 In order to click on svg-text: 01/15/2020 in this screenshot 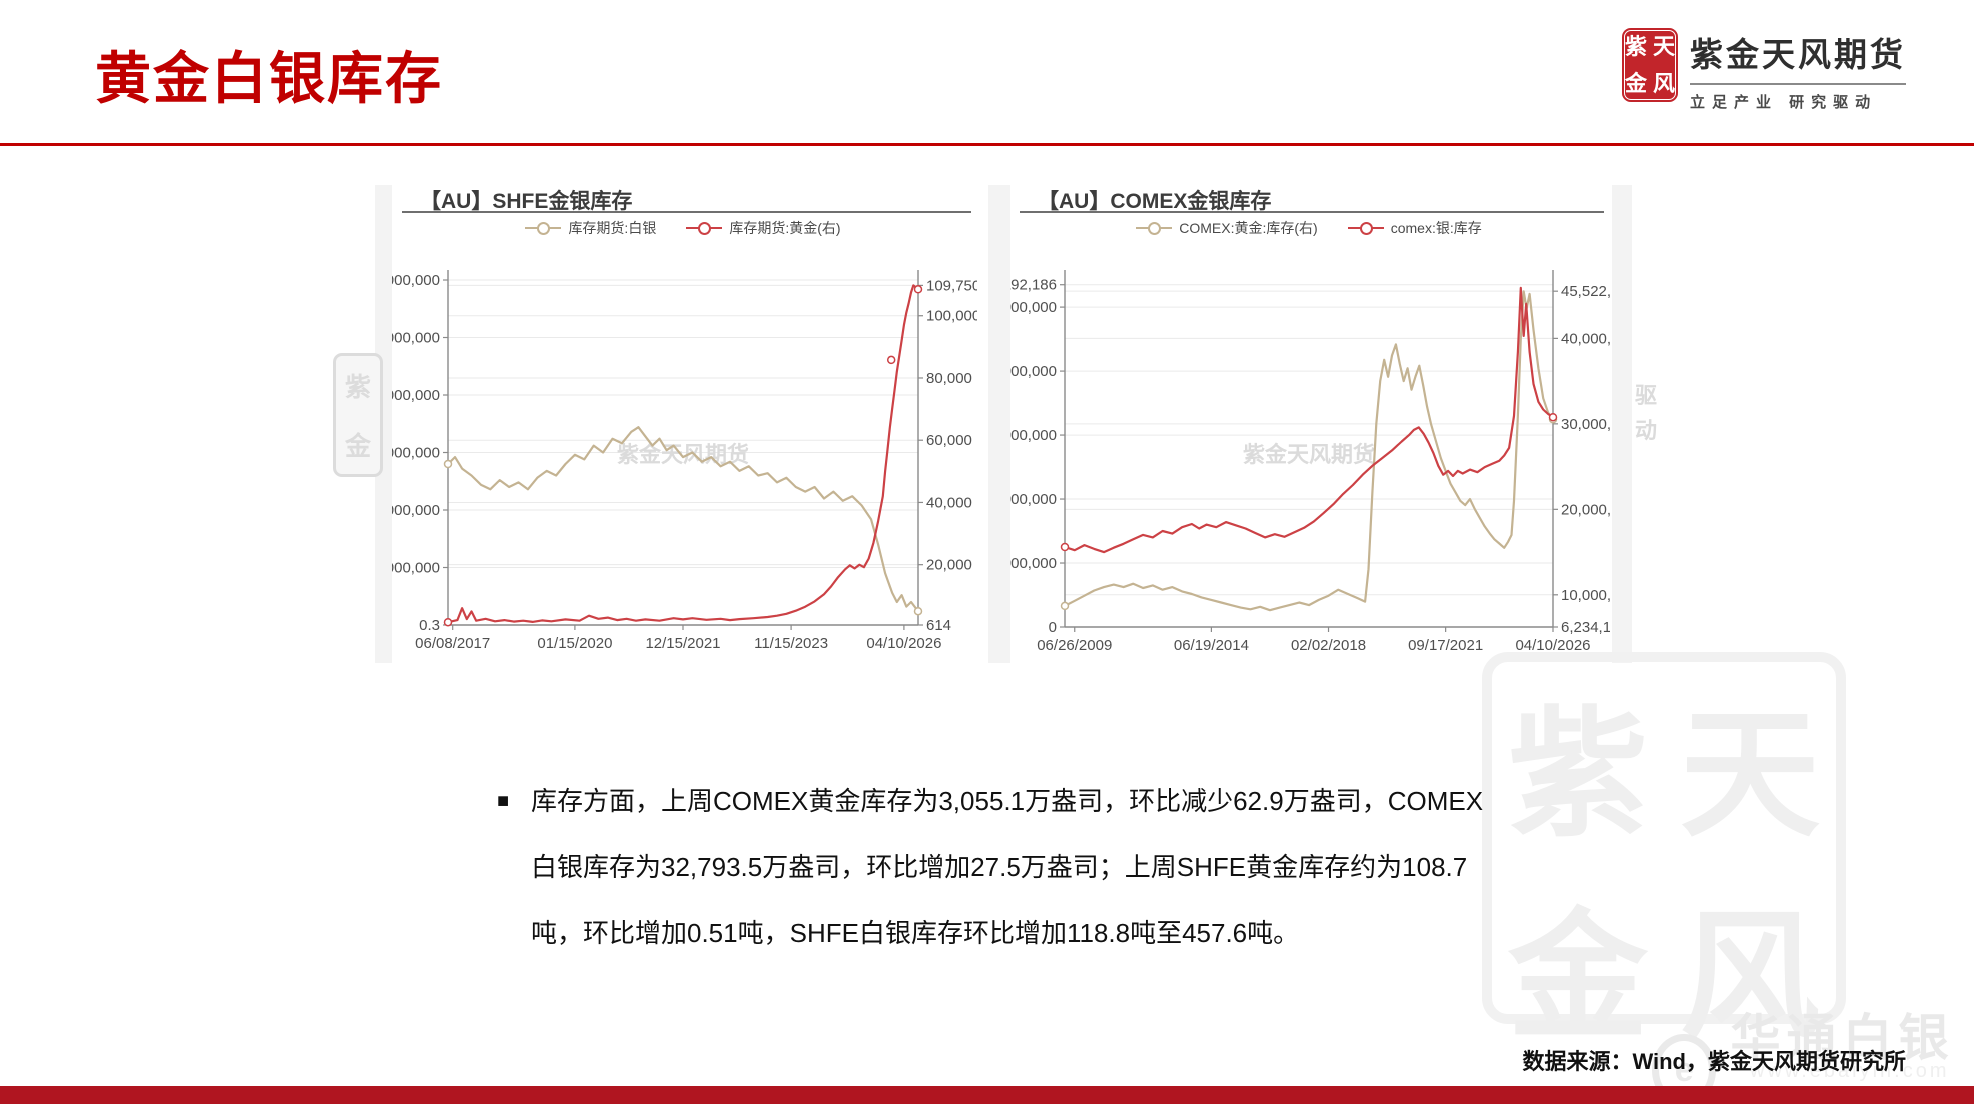, I will do `click(574, 643)`.